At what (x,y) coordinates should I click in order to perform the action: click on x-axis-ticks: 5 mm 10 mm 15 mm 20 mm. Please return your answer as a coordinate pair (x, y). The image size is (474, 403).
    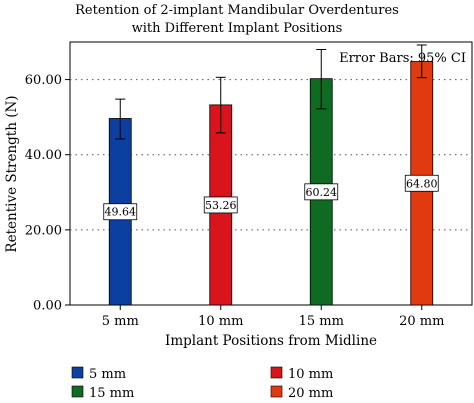
    Looking at the image, I should click on (273, 317).